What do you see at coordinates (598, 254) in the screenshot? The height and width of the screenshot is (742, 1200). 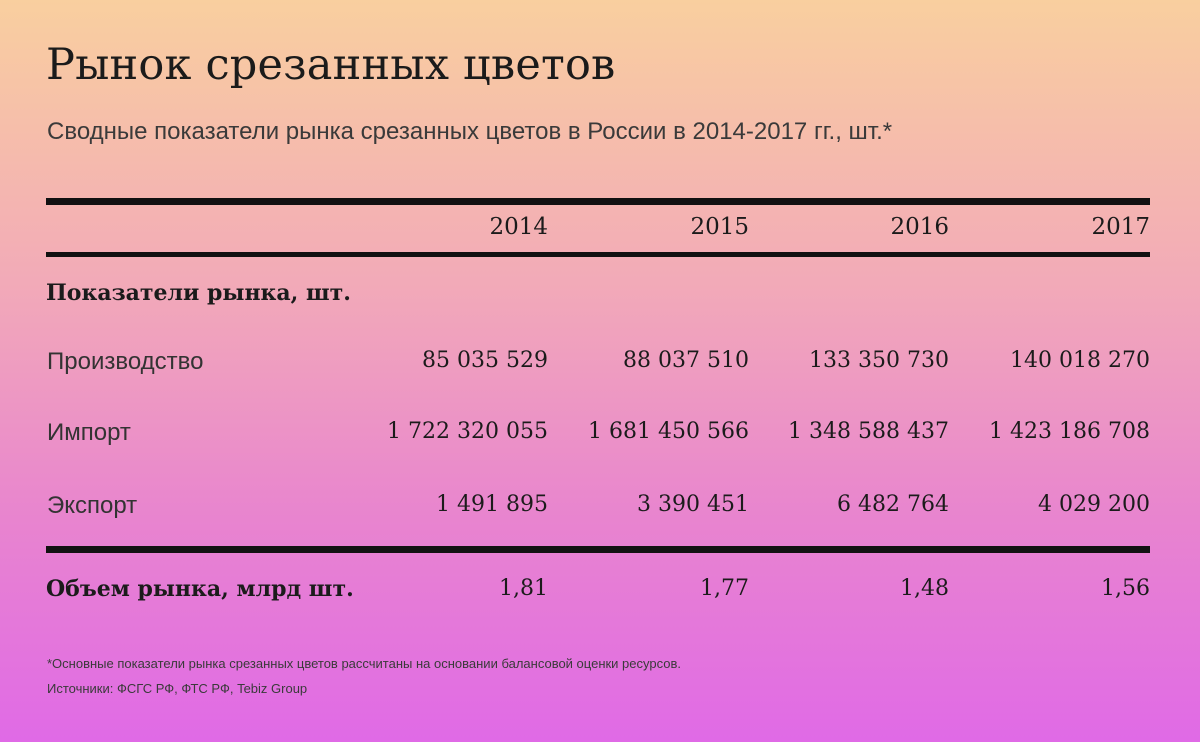 I see `table-header-rule` at bounding box center [598, 254].